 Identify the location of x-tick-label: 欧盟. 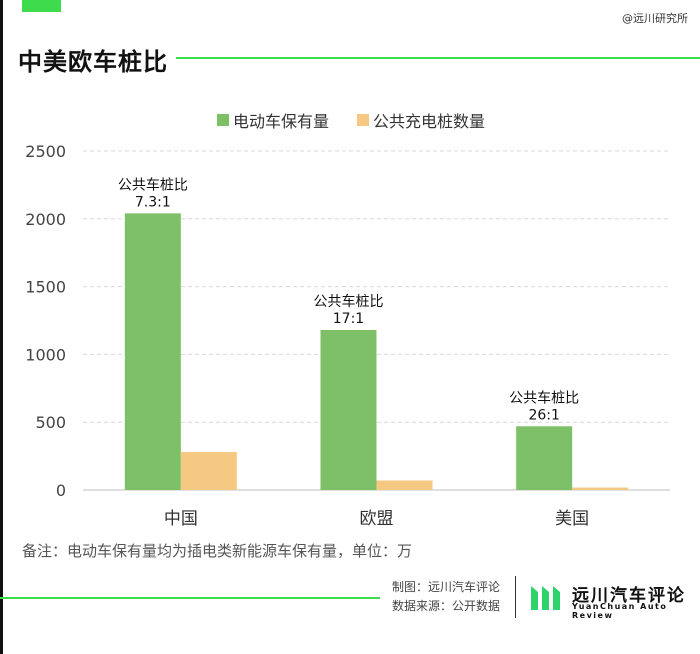
(377, 519).